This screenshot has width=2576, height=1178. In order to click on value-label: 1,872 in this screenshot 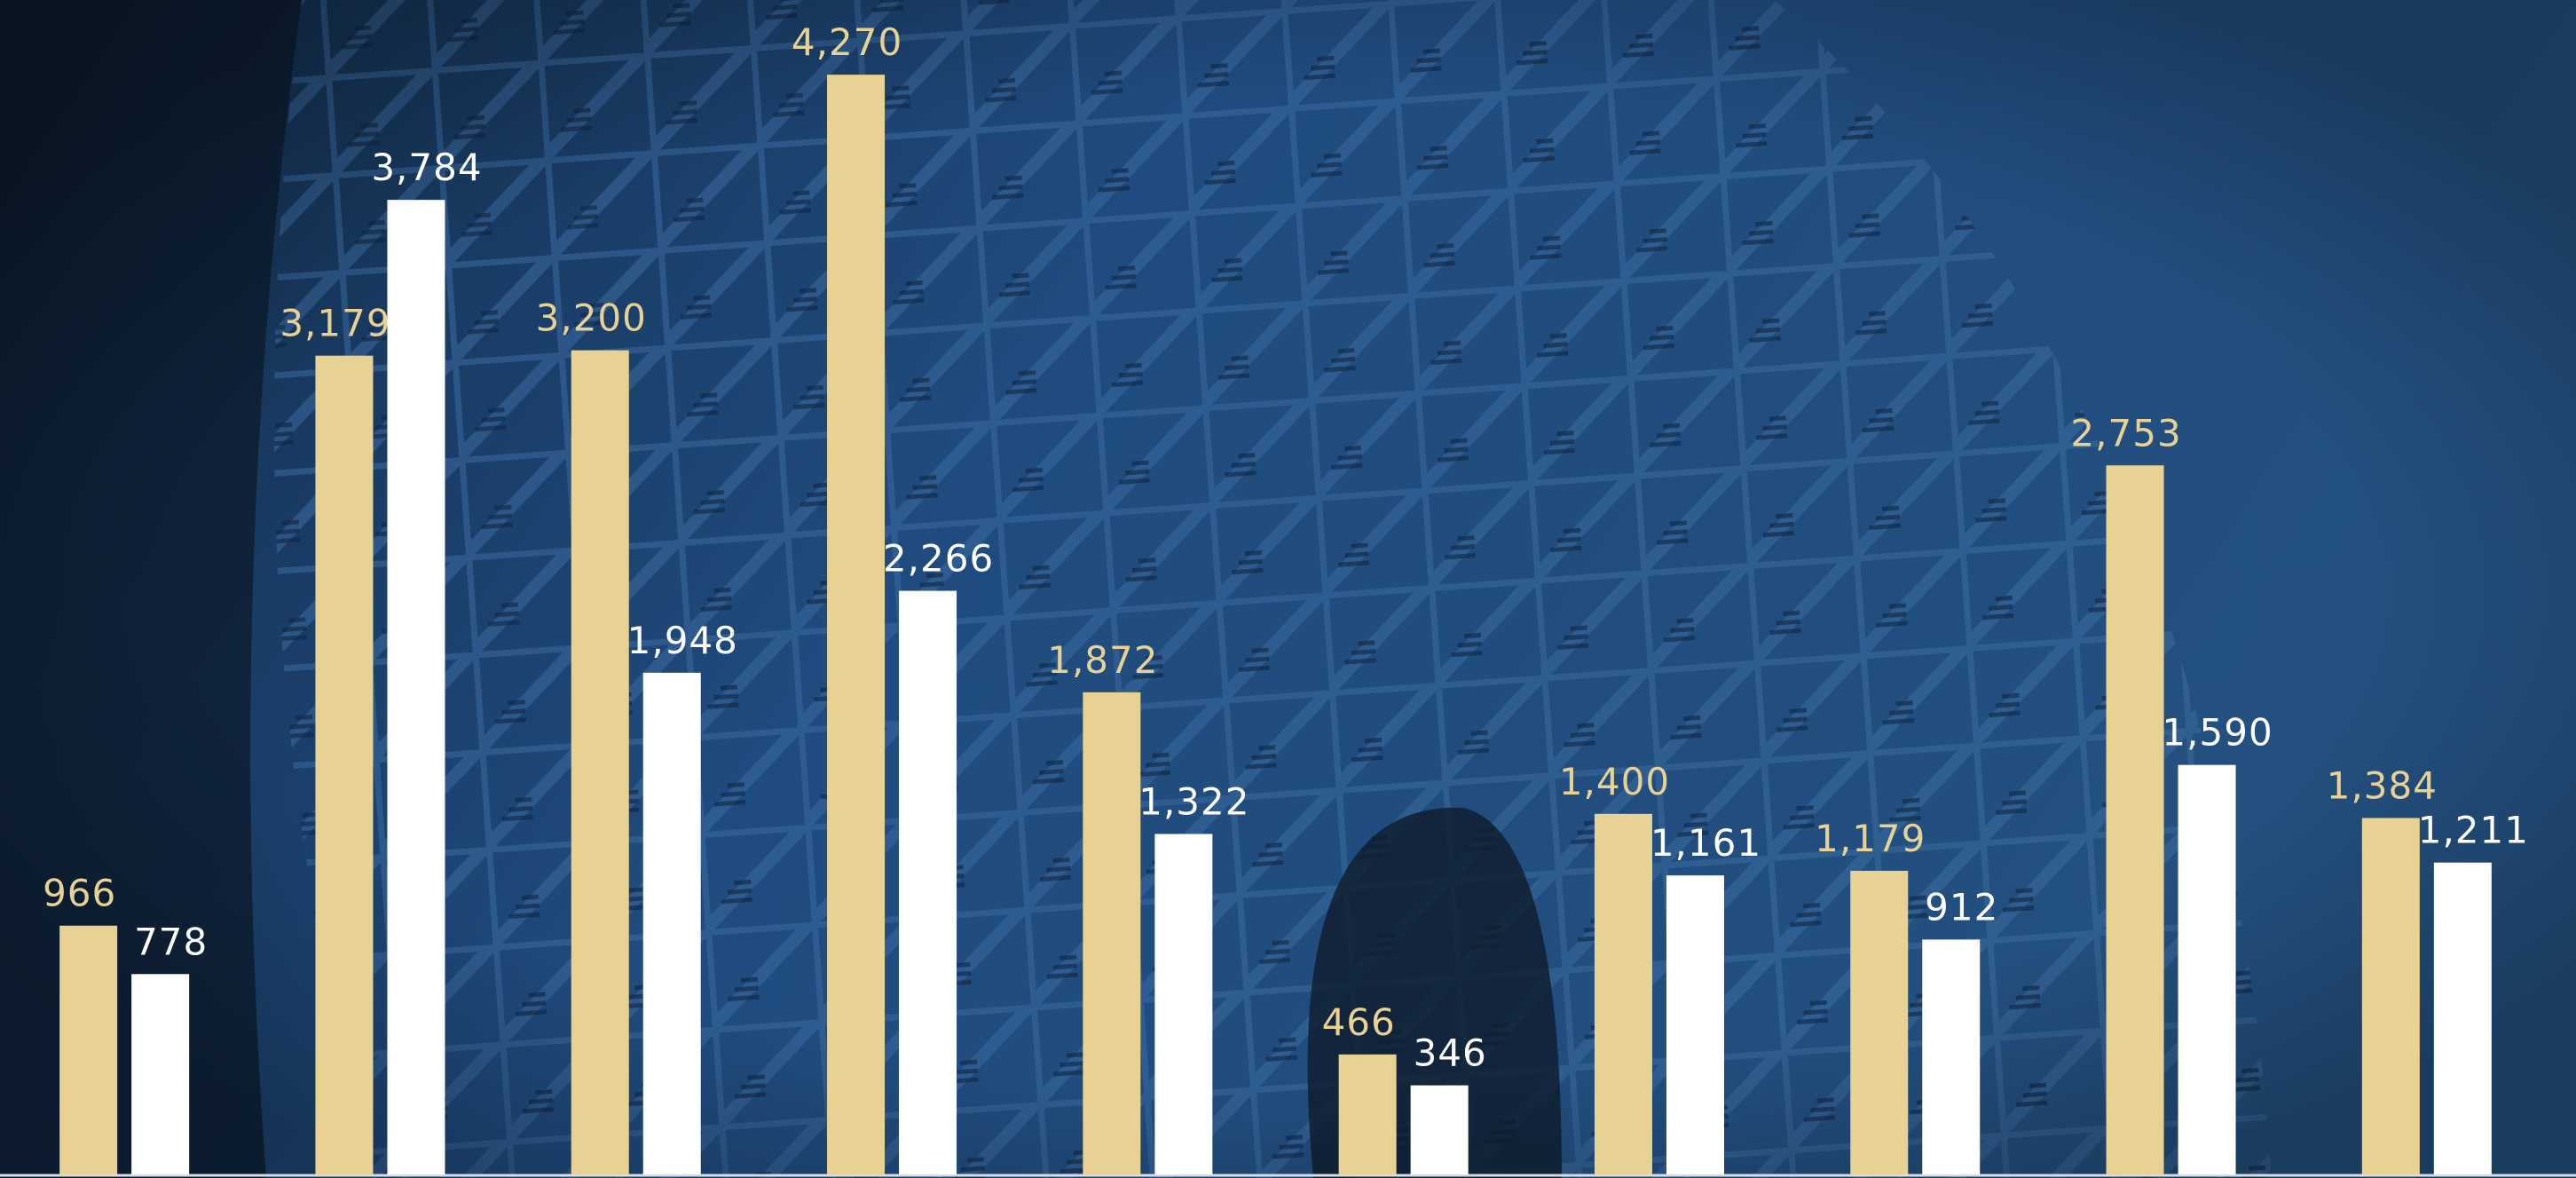, I will do `click(1102, 660)`.